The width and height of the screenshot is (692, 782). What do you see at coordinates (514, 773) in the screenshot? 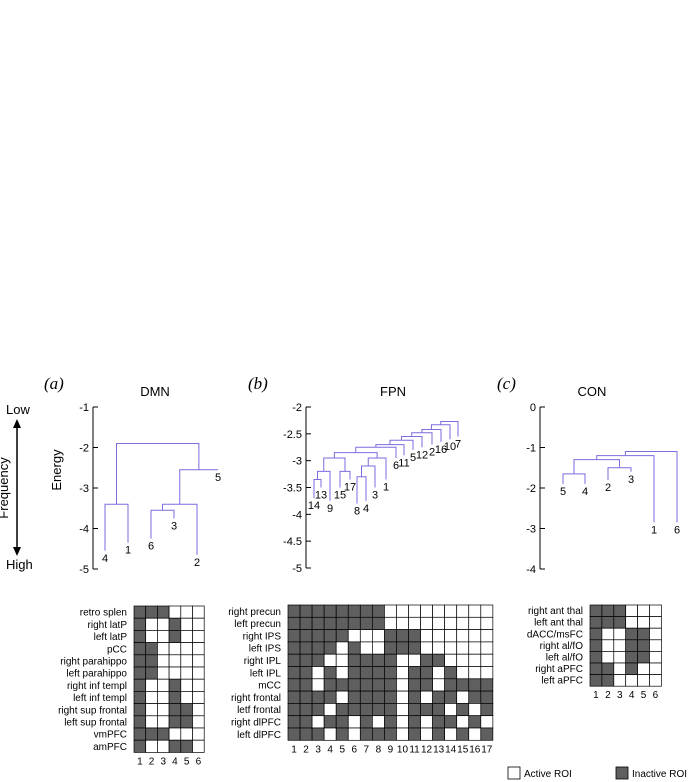
I see `legend-active-swatch` at bounding box center [514, 773].